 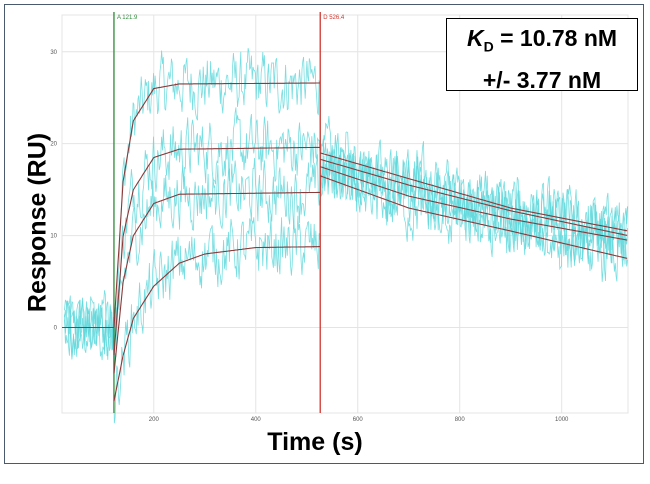 What do you see at coordinates (37, 222) in the screenshot?
I see `y-axis-label: Response (RU)` at bounding box center [37, 222].